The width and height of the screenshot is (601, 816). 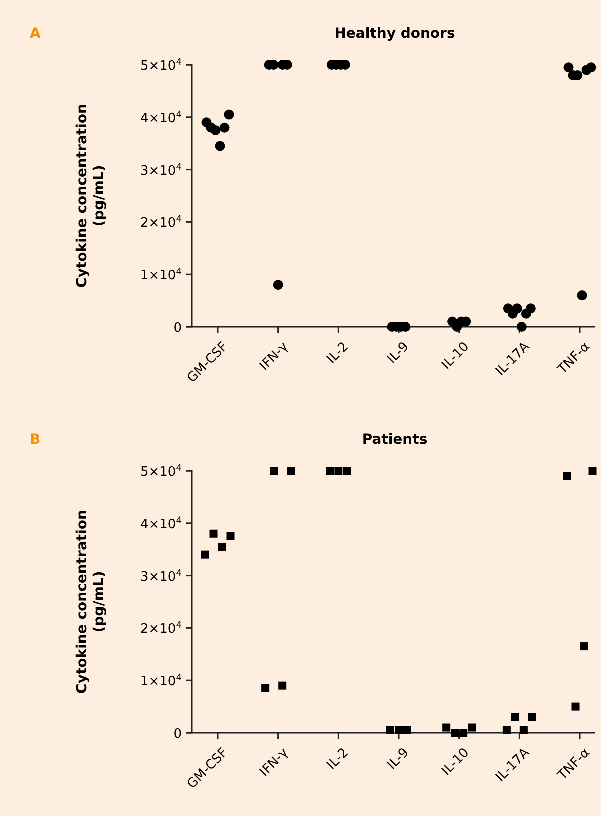 What do you see at coordinates (395, 34) in the screenshot?
I see `chart-title: Healthy donors` at bounding box center [395, 34].